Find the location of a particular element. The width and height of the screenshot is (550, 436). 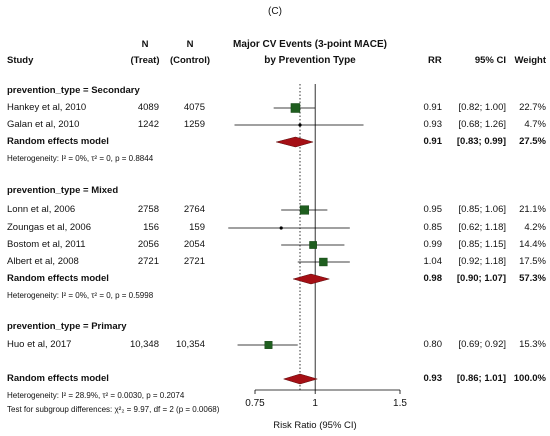

n-control-value: 2721 is located at coordinates (194, 261).